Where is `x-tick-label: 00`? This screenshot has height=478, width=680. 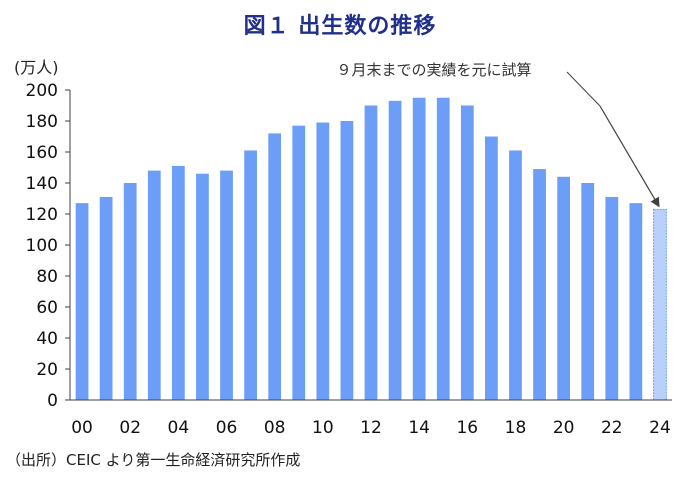
x-tick-label: 00 is located at coordinates (82, 428).